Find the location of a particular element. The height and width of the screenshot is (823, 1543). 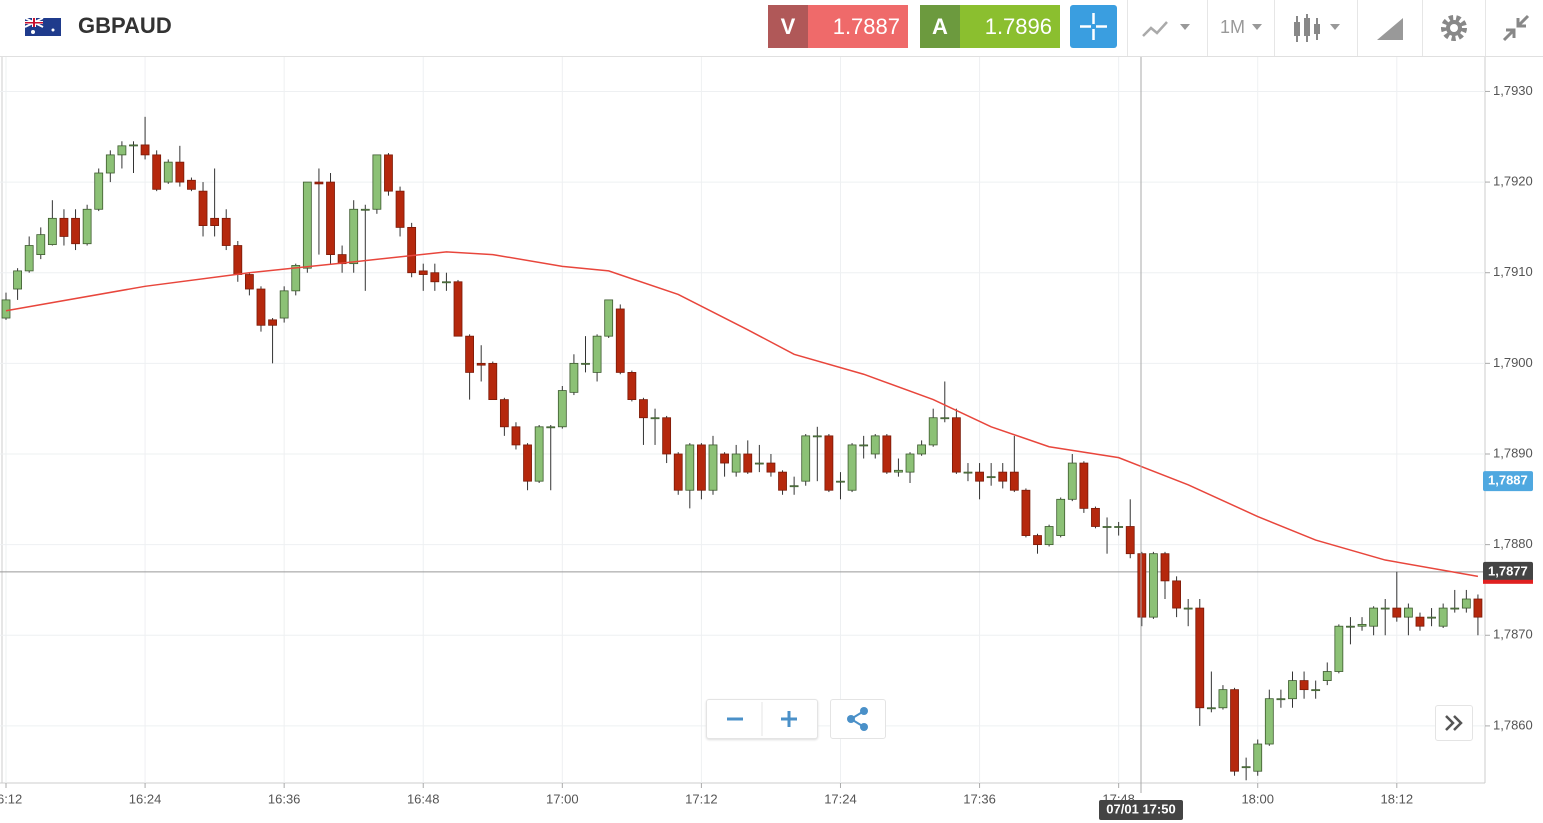

share-button is located at coordinates (858, 719).